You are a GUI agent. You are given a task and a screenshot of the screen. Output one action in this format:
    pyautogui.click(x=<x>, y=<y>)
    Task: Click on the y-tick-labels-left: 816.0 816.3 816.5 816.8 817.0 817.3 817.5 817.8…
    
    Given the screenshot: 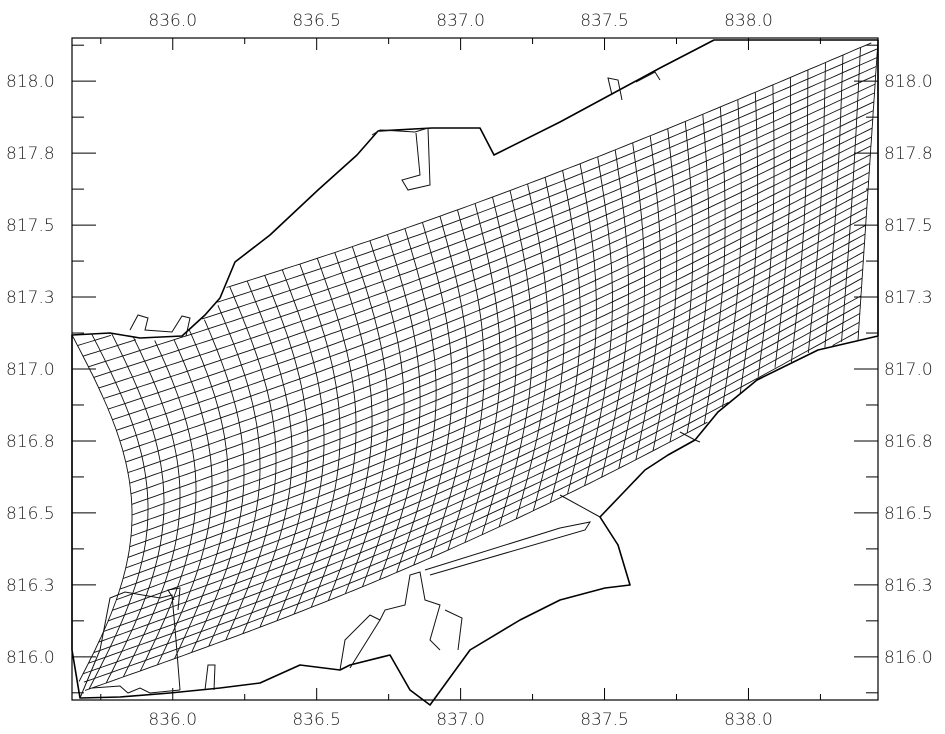 What is the action you would take?
    pyautogui.click(x=30, y=370)
    